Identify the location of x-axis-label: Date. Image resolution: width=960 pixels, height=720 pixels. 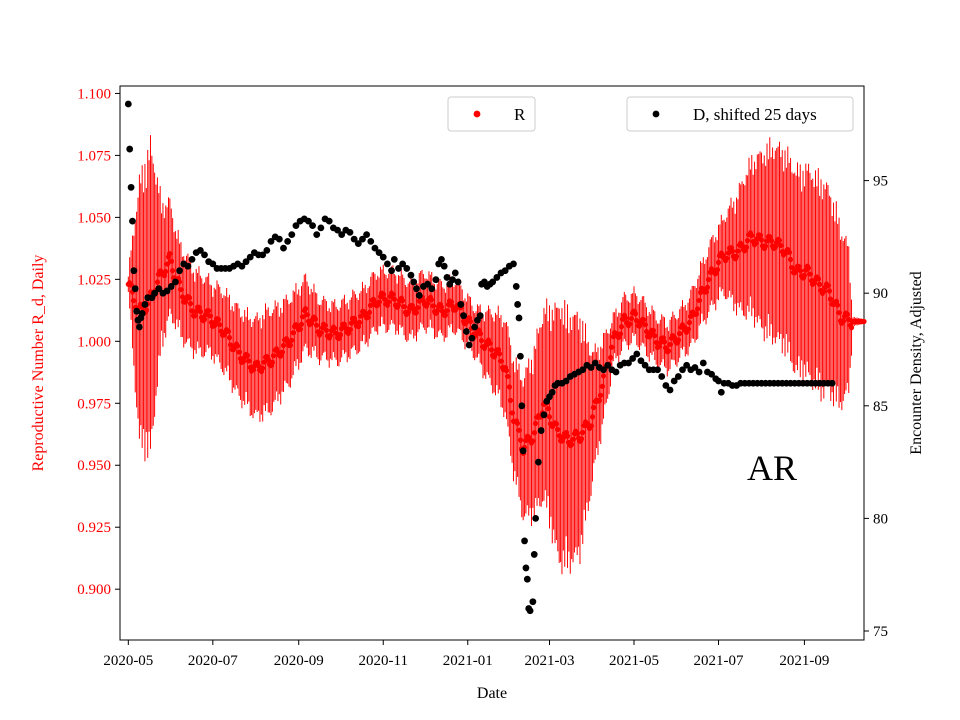
(492, 693).